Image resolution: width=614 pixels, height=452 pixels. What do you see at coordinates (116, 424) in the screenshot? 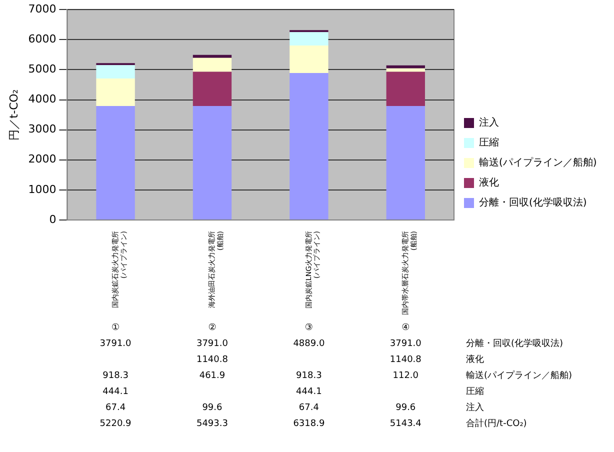
I see `text: 5220.9` at bounding box center [116, 424].